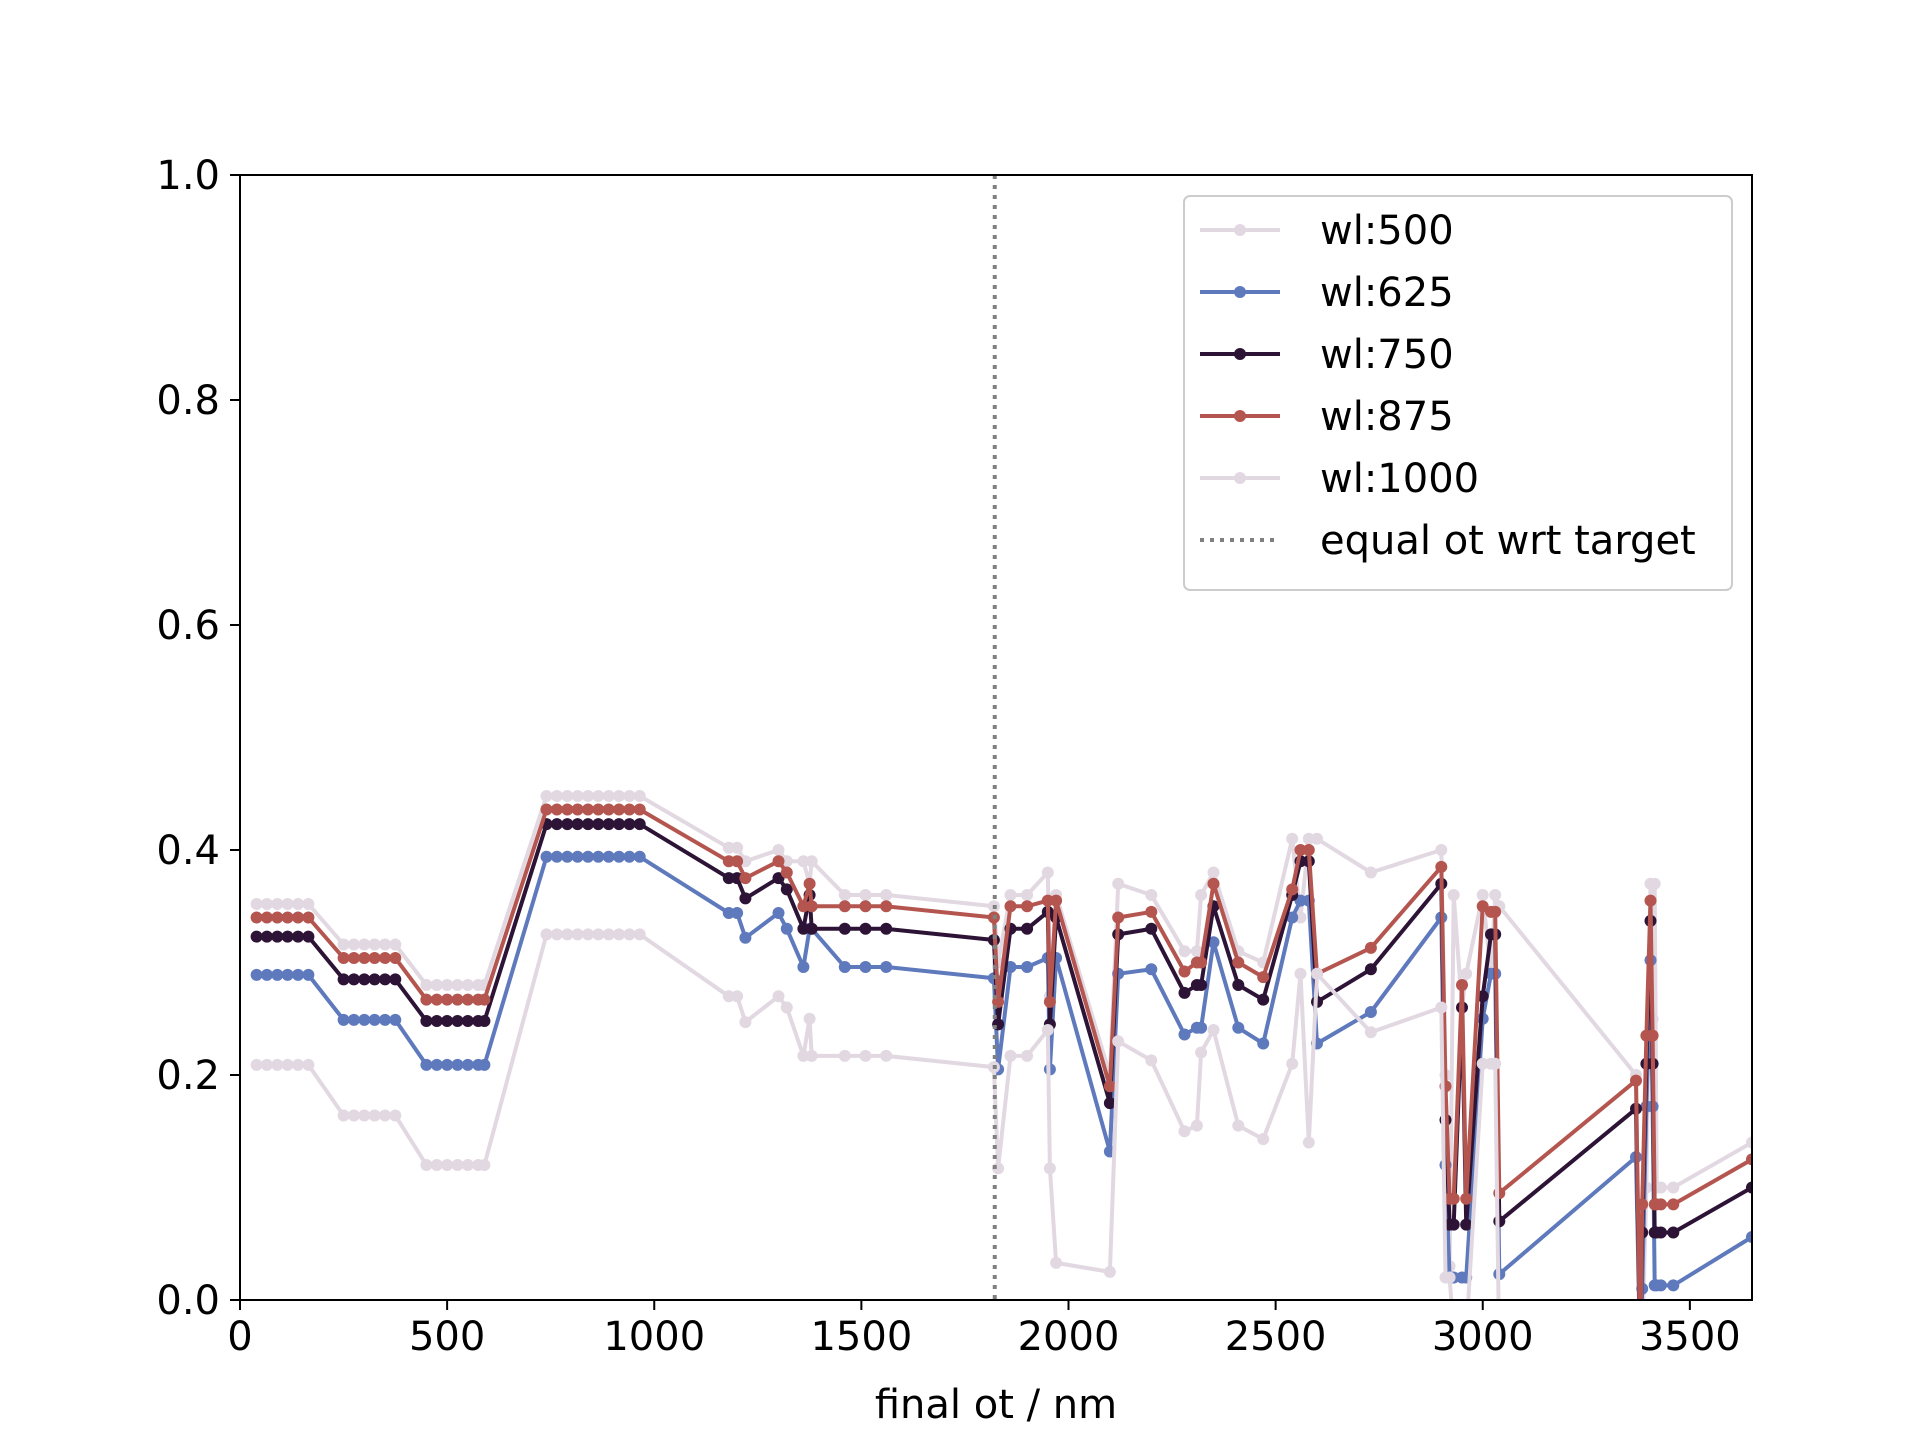 Image resolution: width=1920 pixels, height=1440 pixels. What do you see at coordinates (188, 1076) in the screenshot?
I see `y-tick-label: 0.2` at bounding box center [188, 1076].